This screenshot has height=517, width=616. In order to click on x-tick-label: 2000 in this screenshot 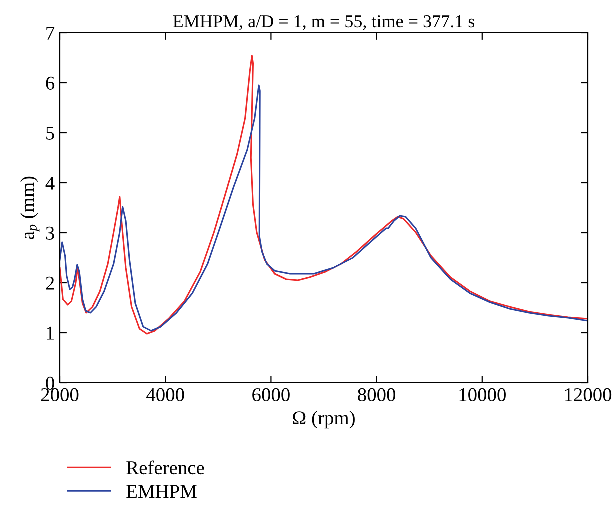, I will do `click(60, 395)`.